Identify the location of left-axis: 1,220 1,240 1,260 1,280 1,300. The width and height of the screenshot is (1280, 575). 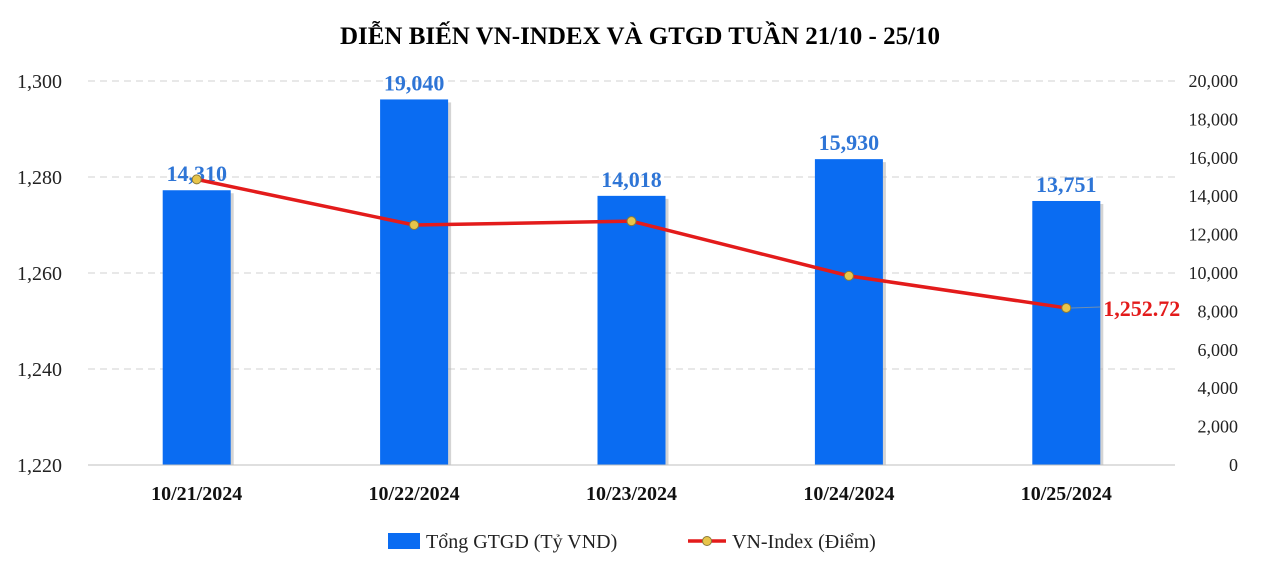
(39, 274).